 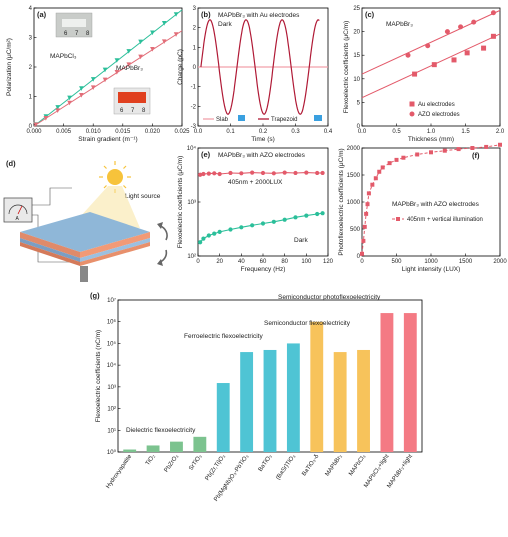 I want to click on y-tick-label: 1000, so click(x=354, y=203).